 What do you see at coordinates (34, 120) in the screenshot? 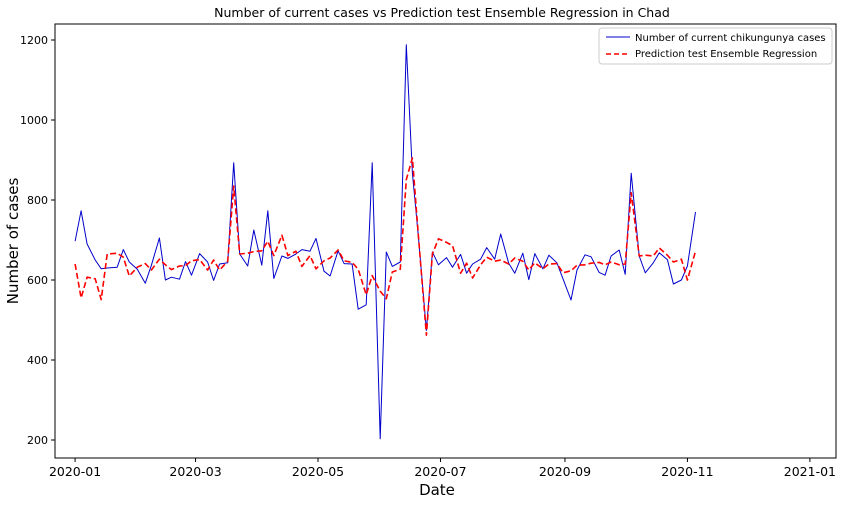
I see `y-tick-label: 1000` at bounding box center [34, 120].